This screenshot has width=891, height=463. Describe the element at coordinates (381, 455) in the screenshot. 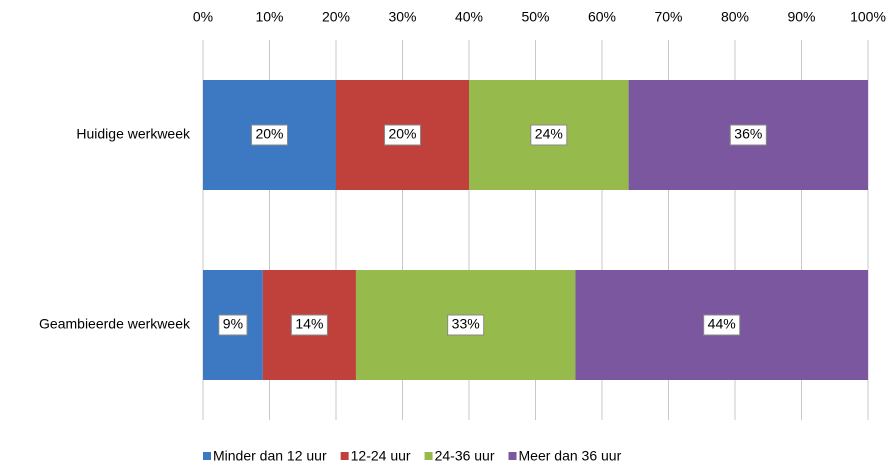

I see `legend-label: 12-24 uur` at that location.